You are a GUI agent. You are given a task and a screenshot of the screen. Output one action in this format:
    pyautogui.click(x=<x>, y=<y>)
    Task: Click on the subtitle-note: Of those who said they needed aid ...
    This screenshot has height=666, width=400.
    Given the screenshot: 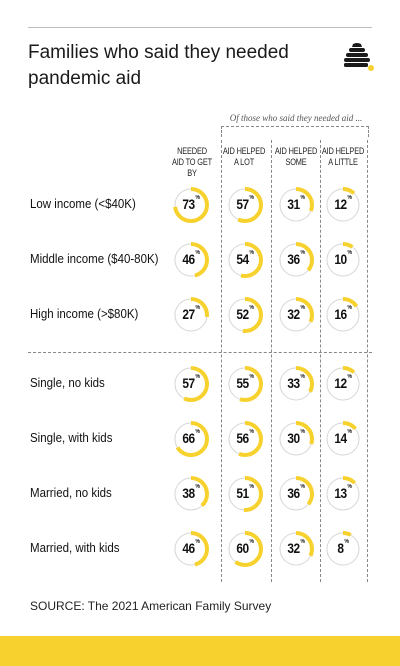 What is the action you would take?
    pyautogui.click(x=296, y=118)
    